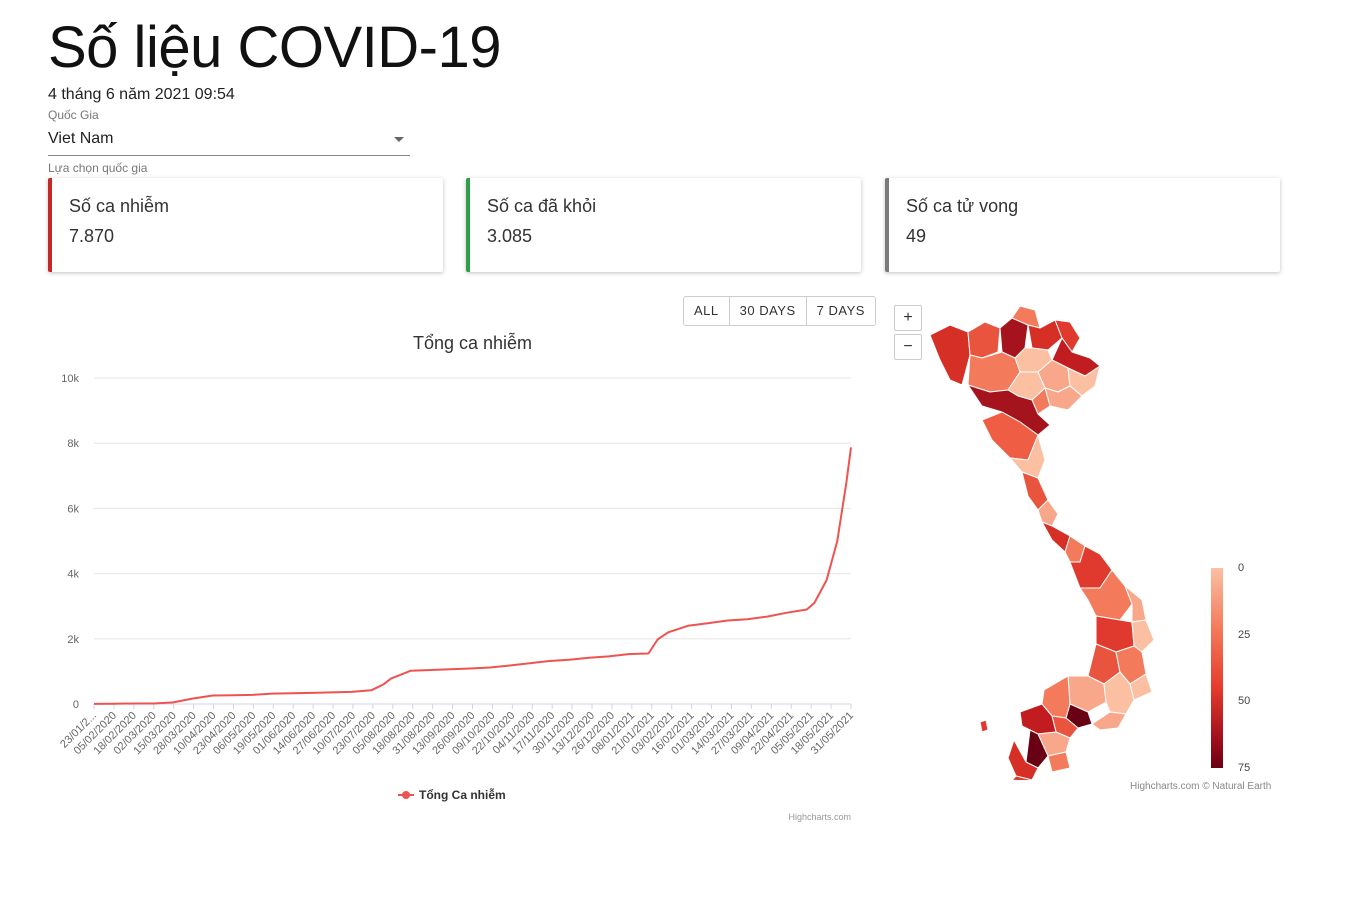  What do you see at coordinates (1201, 786) in the screenshot?
I see `map-credits: Highcharts.com © Natural Earth` at bounding box center [1201, 786].